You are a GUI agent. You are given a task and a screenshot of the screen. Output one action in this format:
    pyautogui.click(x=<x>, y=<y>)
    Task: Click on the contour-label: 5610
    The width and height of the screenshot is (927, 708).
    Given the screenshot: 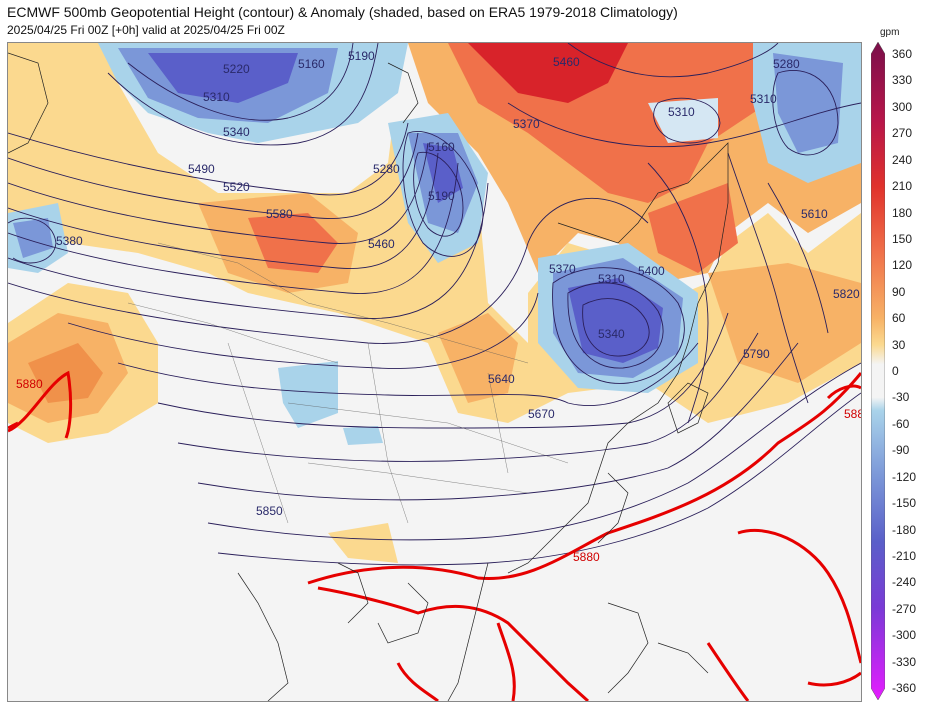 What is the action you would take?
    pyautogui.click(x=814, y=214)
    